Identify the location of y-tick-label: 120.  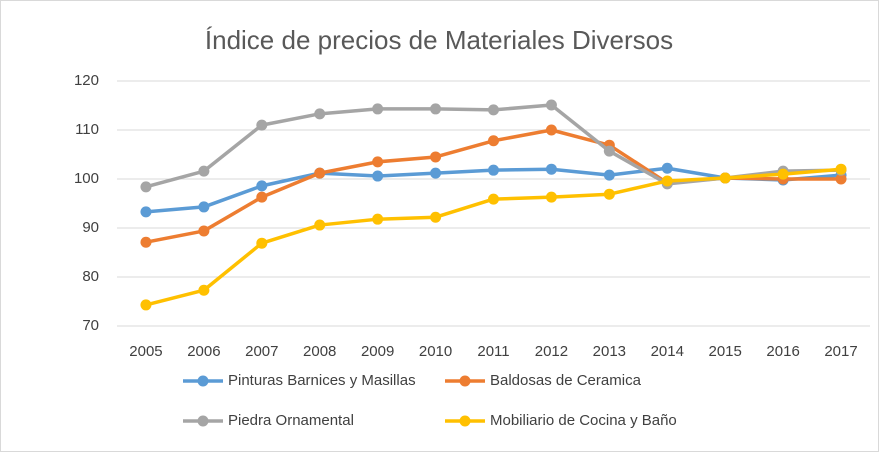
(86, 80).